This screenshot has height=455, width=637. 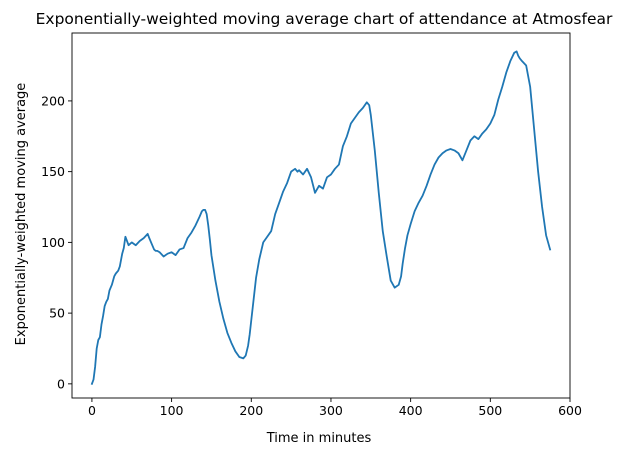 What do you see at coordinates (331, 410) in the screenshot?
I see `x-tick-label: 300` at bounding box center [331, 410].